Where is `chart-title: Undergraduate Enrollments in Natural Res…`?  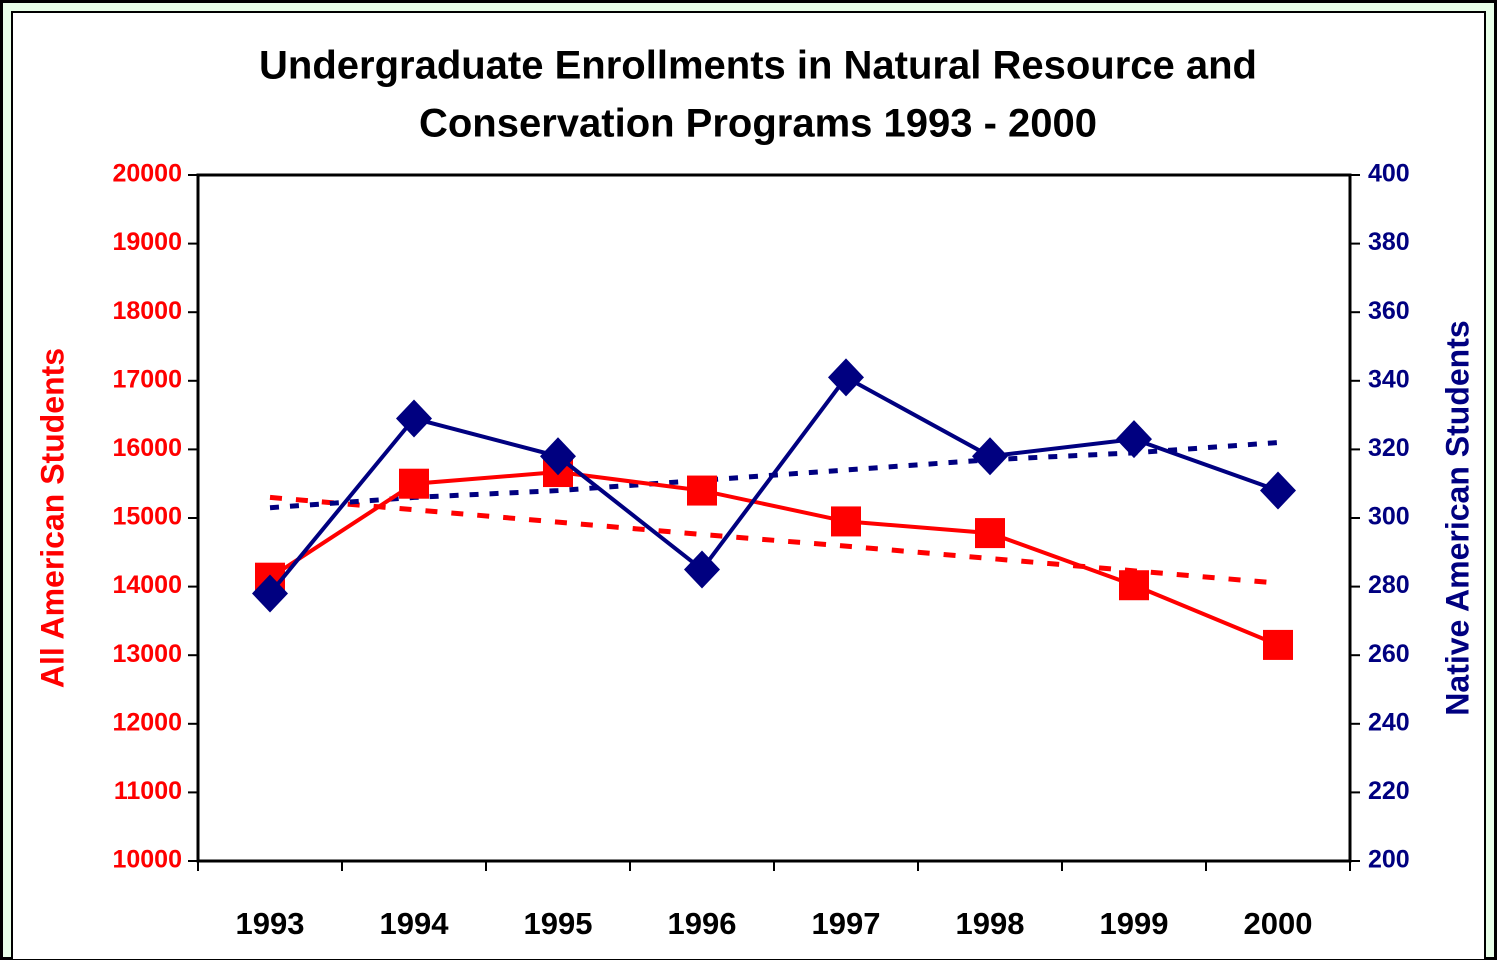 chart-title: Undergraduate Enrollments in Natural Res… is located at coordinates (758, 66).